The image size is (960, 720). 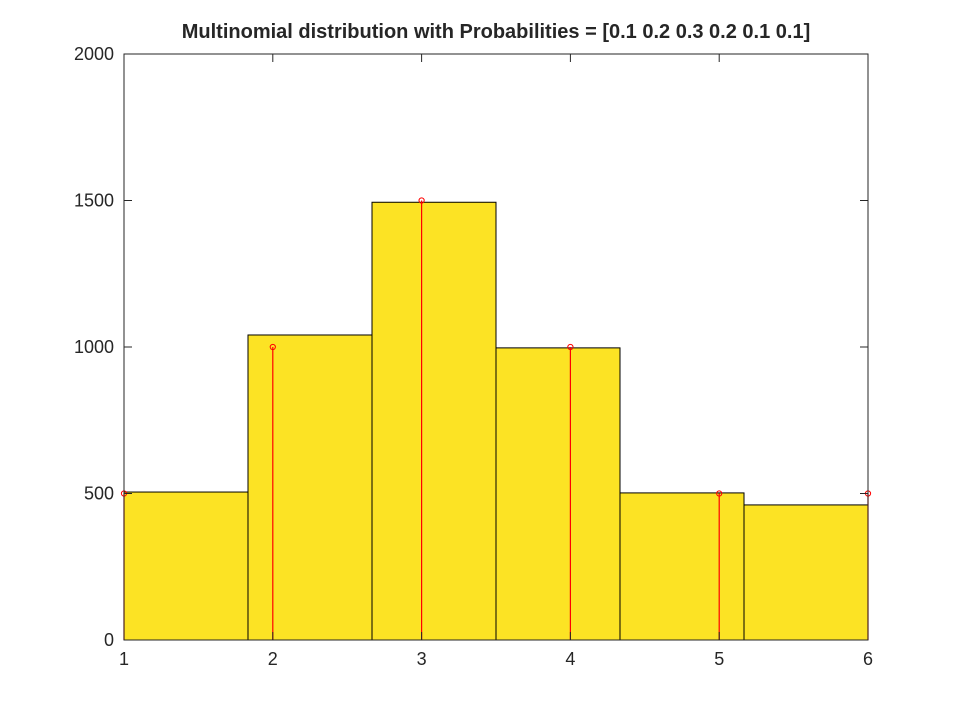 What do you see at coordinates (109, 640) in the screenshot?
I see `y-tick-label: 0` at bounding box center [109, 640].